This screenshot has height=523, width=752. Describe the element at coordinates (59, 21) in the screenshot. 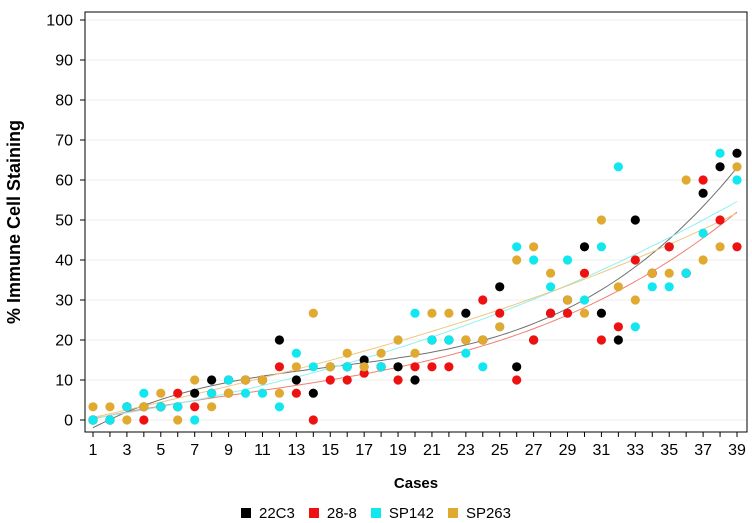

I see `y-tick-label: 100` at that location.